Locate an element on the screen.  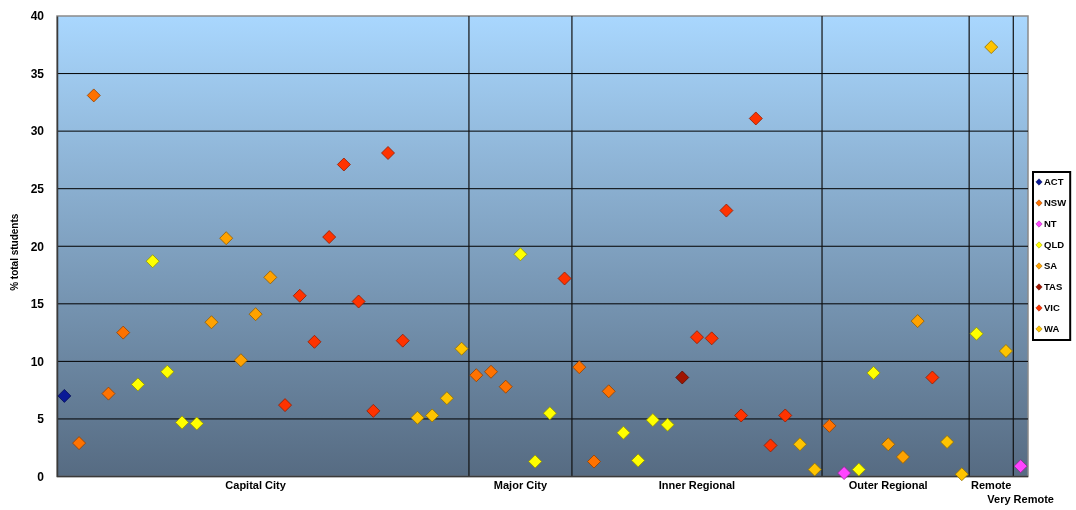
x-tick-label: Capital City is located at coordinates (256, 484).